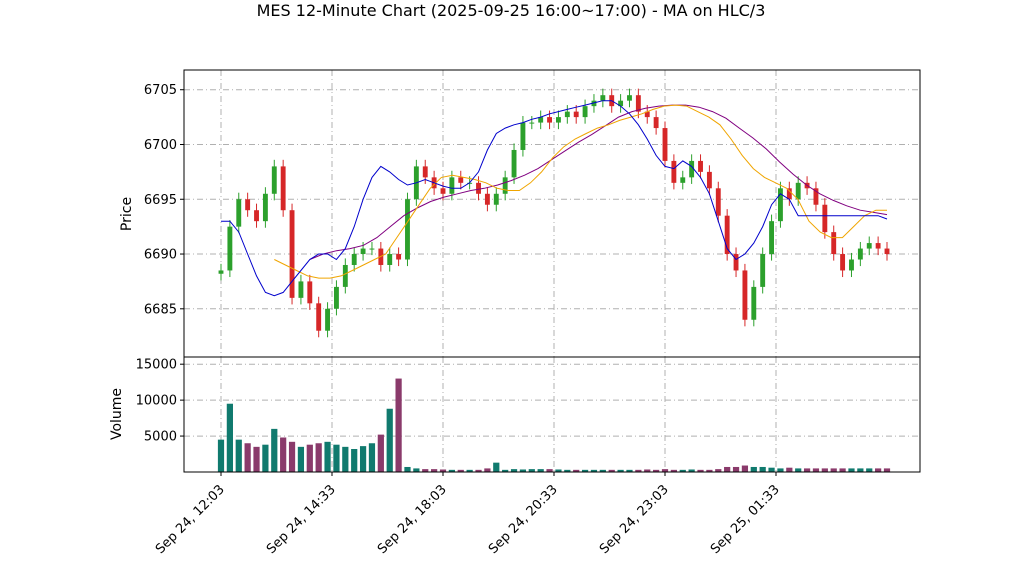 The image size is (1022, 575). Describe the element at coordinates (160, 200) in the screenshot. I see `price-tick-label: 6695` at that location.